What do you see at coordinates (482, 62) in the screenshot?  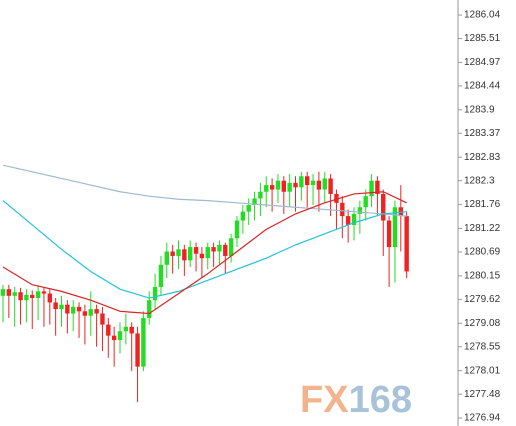 I see `y-tick-label: 1284.97` at bounding box center [482, 62].